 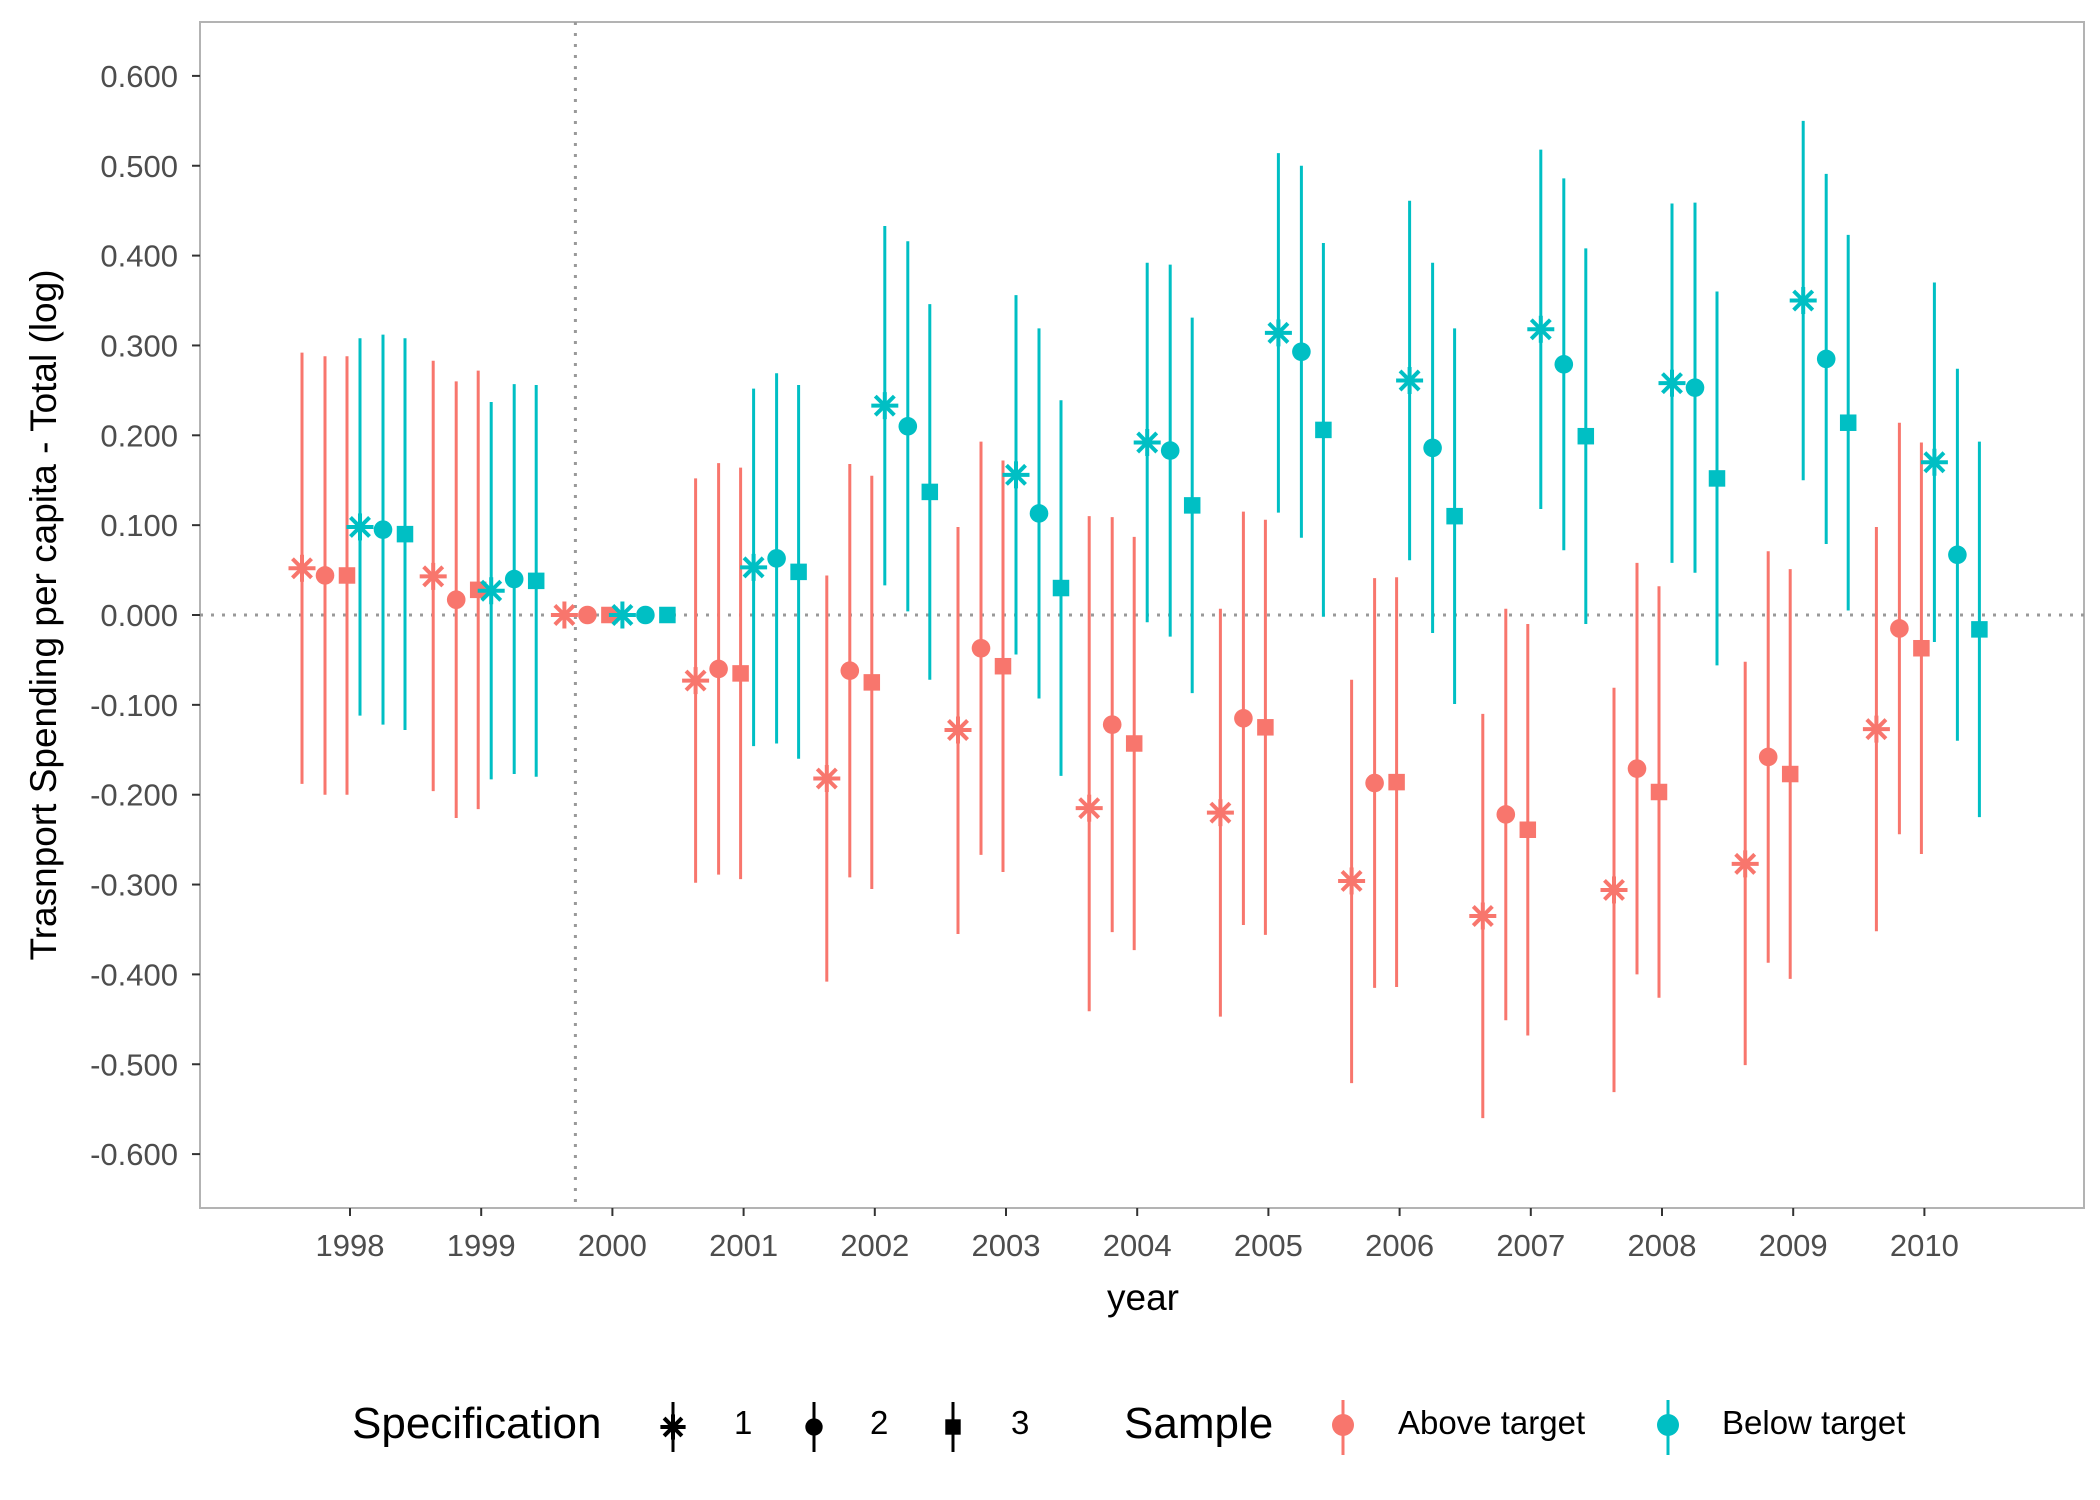 I want to click on y-tick-label: 0.000, so click(x=139, y=615).